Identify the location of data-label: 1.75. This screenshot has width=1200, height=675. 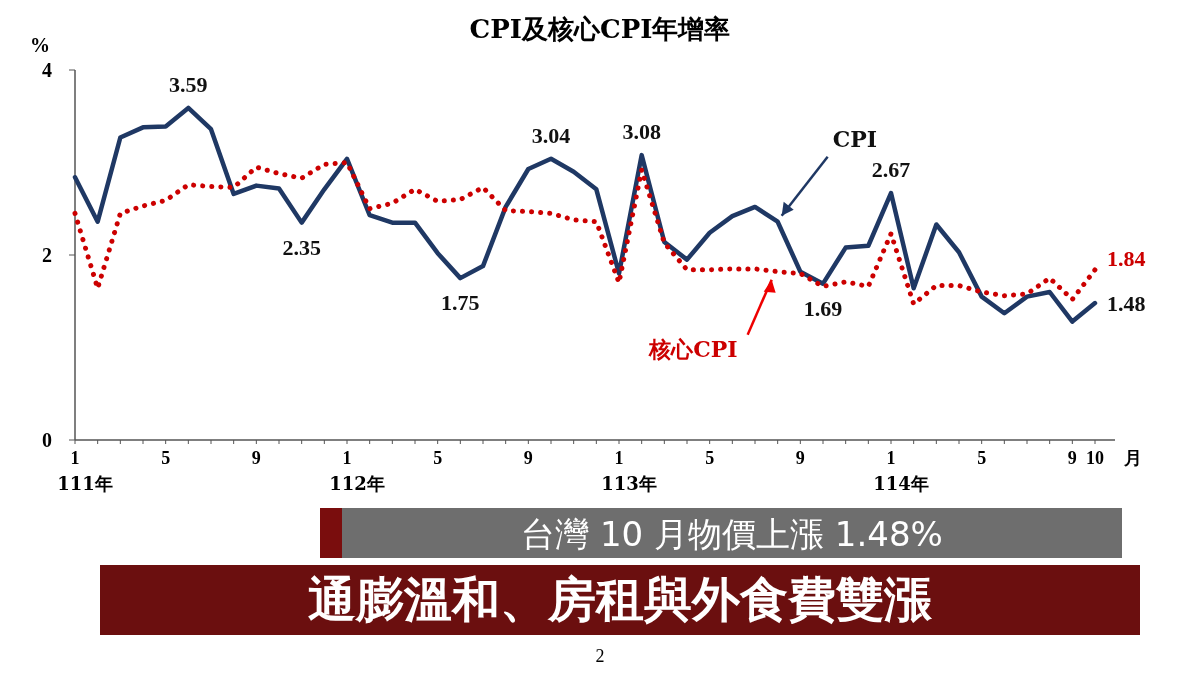
(460, 303).